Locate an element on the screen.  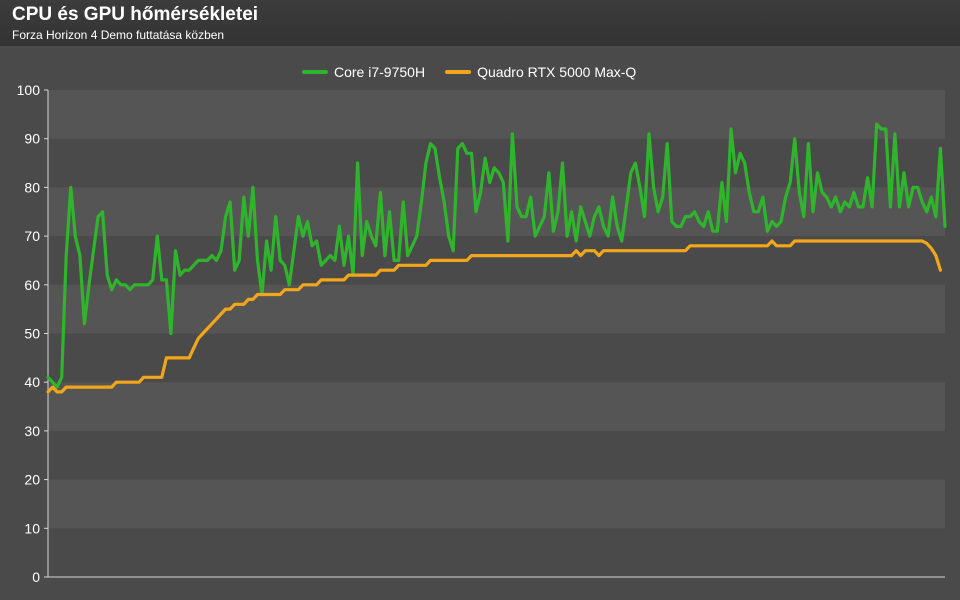
legend: Core i7-9750H Quadro RTX 5000 Max-Q is located at coordinates (469, 72).